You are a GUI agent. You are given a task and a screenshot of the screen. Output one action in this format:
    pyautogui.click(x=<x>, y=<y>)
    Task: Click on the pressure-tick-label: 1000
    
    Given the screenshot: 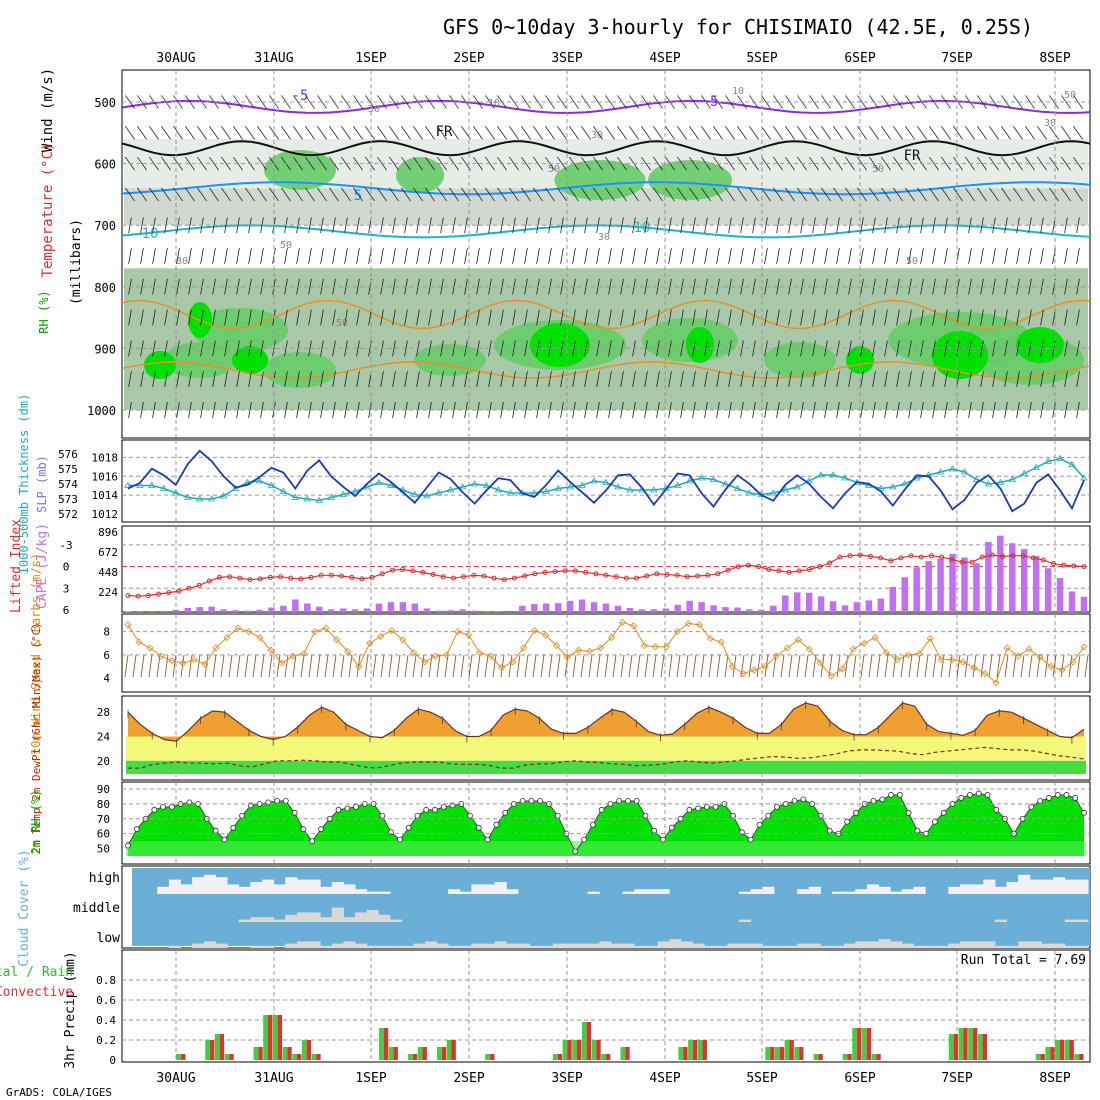 What is the action you would take?
    pyautogui.click(x=101, y=411)
    